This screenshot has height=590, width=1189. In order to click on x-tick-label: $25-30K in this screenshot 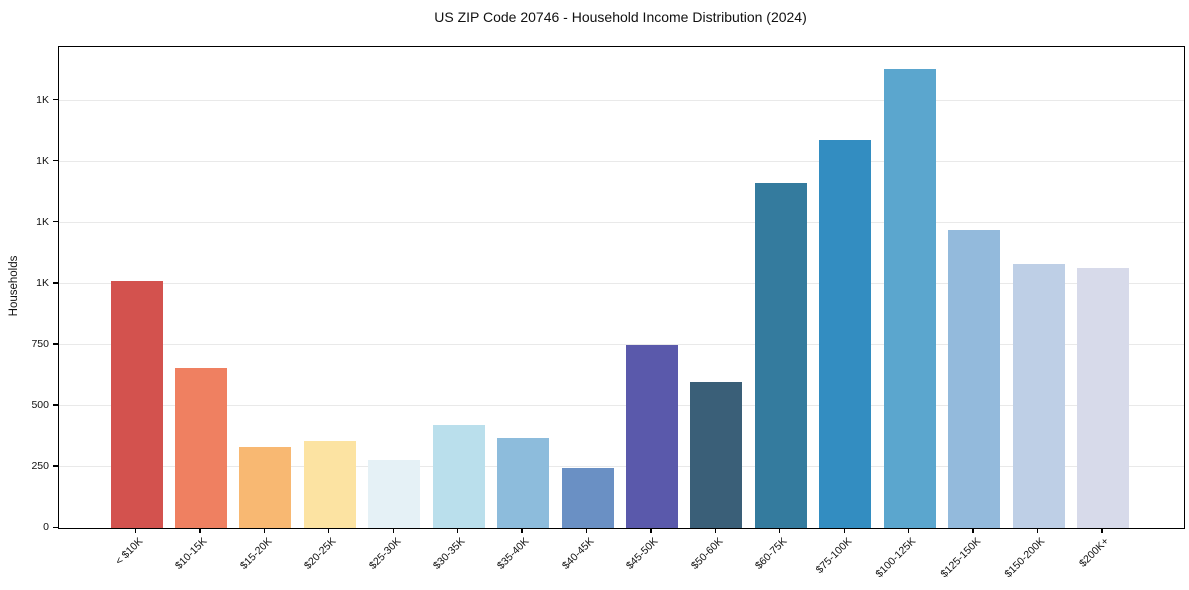, I will do `click(385, 553)`.